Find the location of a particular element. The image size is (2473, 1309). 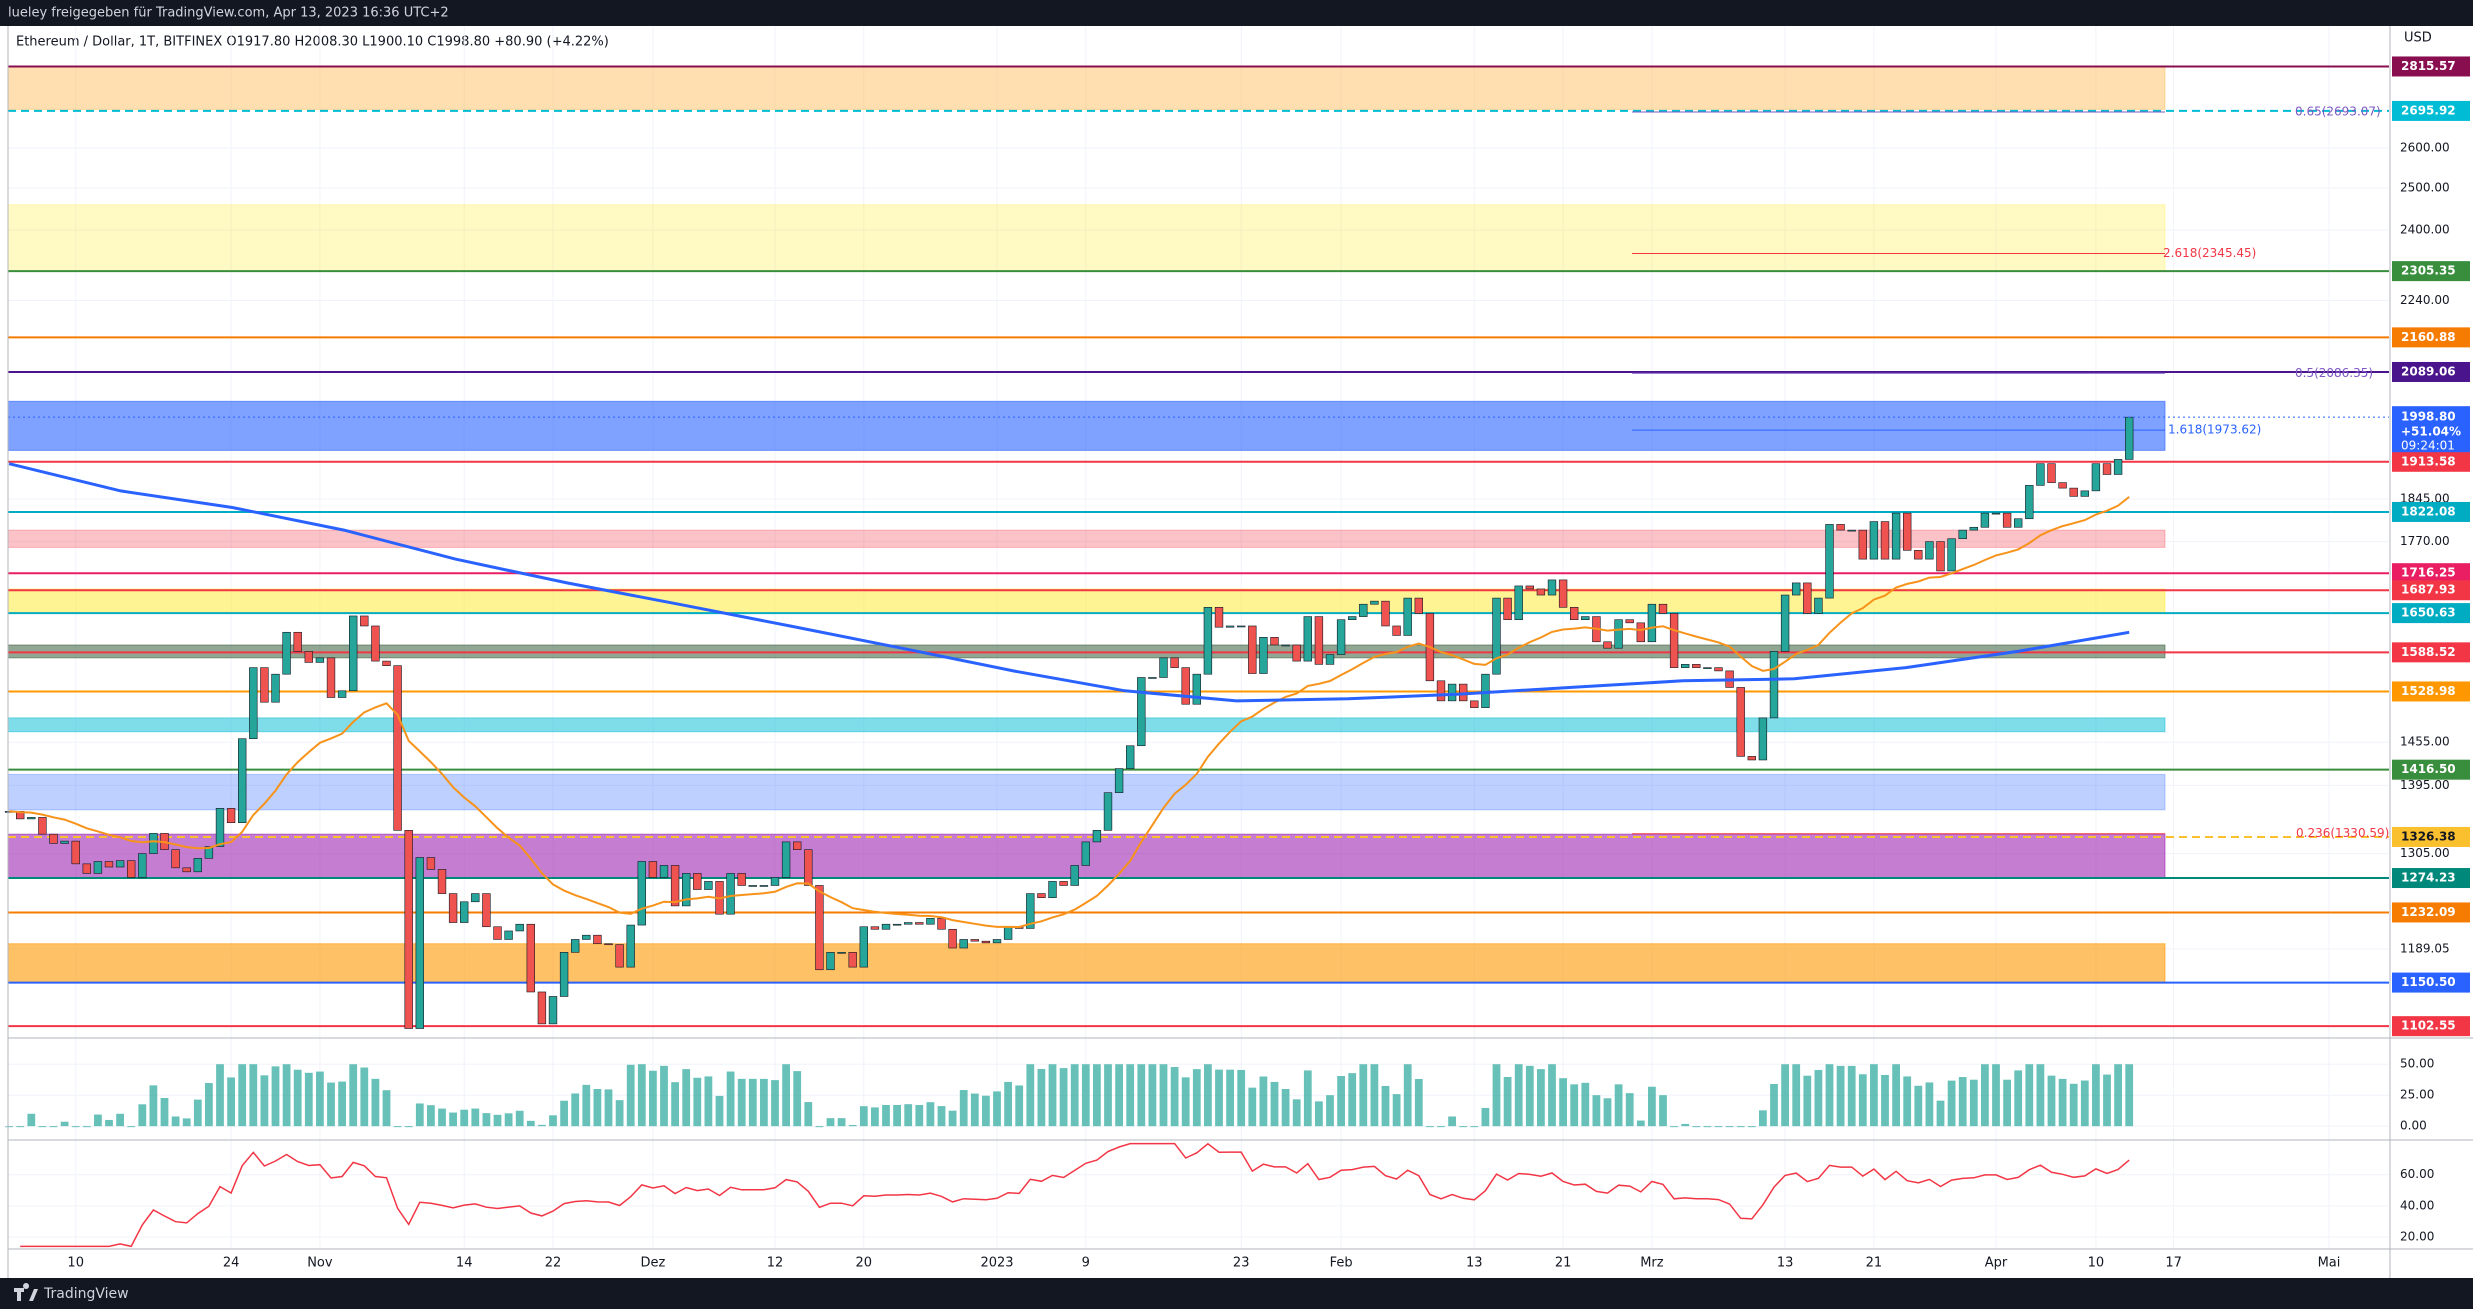

level-label: 1416.50 is located at coordinates (2428, 769).